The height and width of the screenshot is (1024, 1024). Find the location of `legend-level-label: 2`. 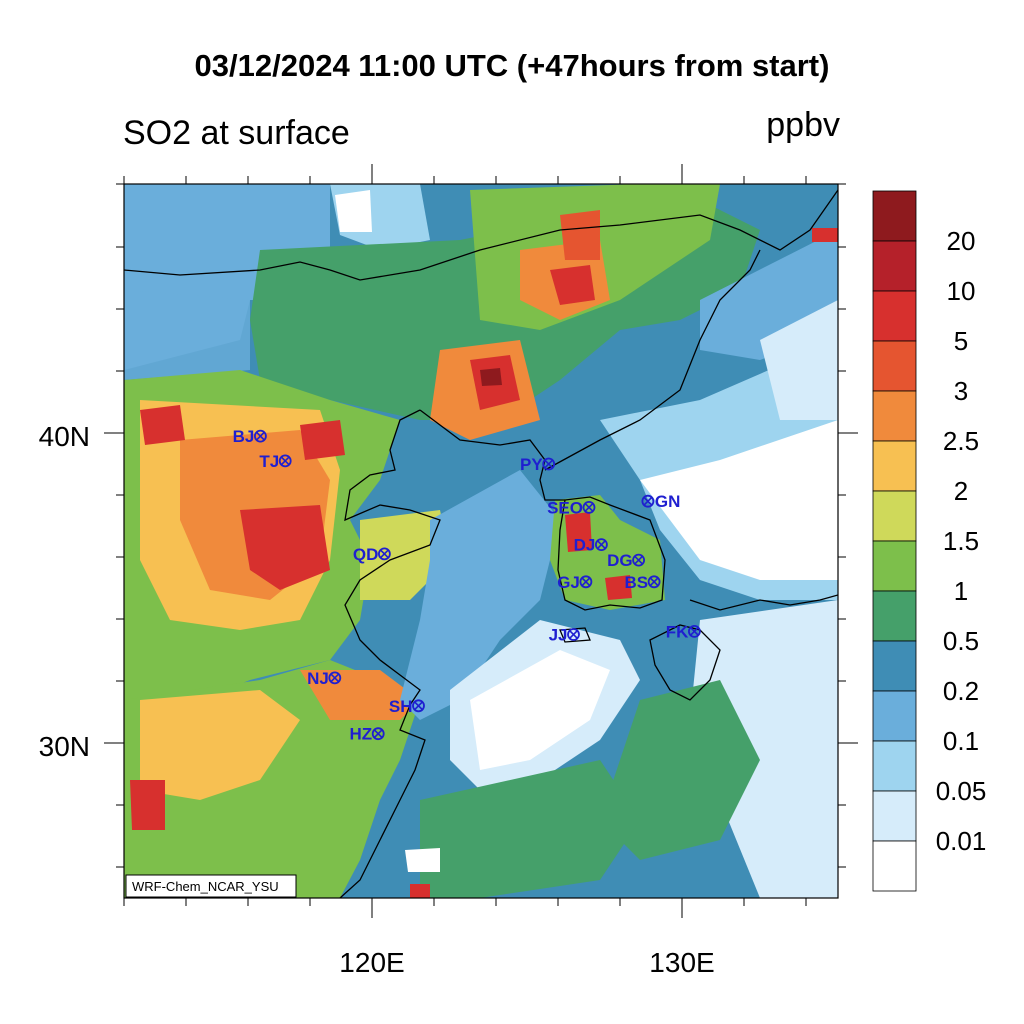

legend-level-label: 2 is located at coordinates (961, 491).